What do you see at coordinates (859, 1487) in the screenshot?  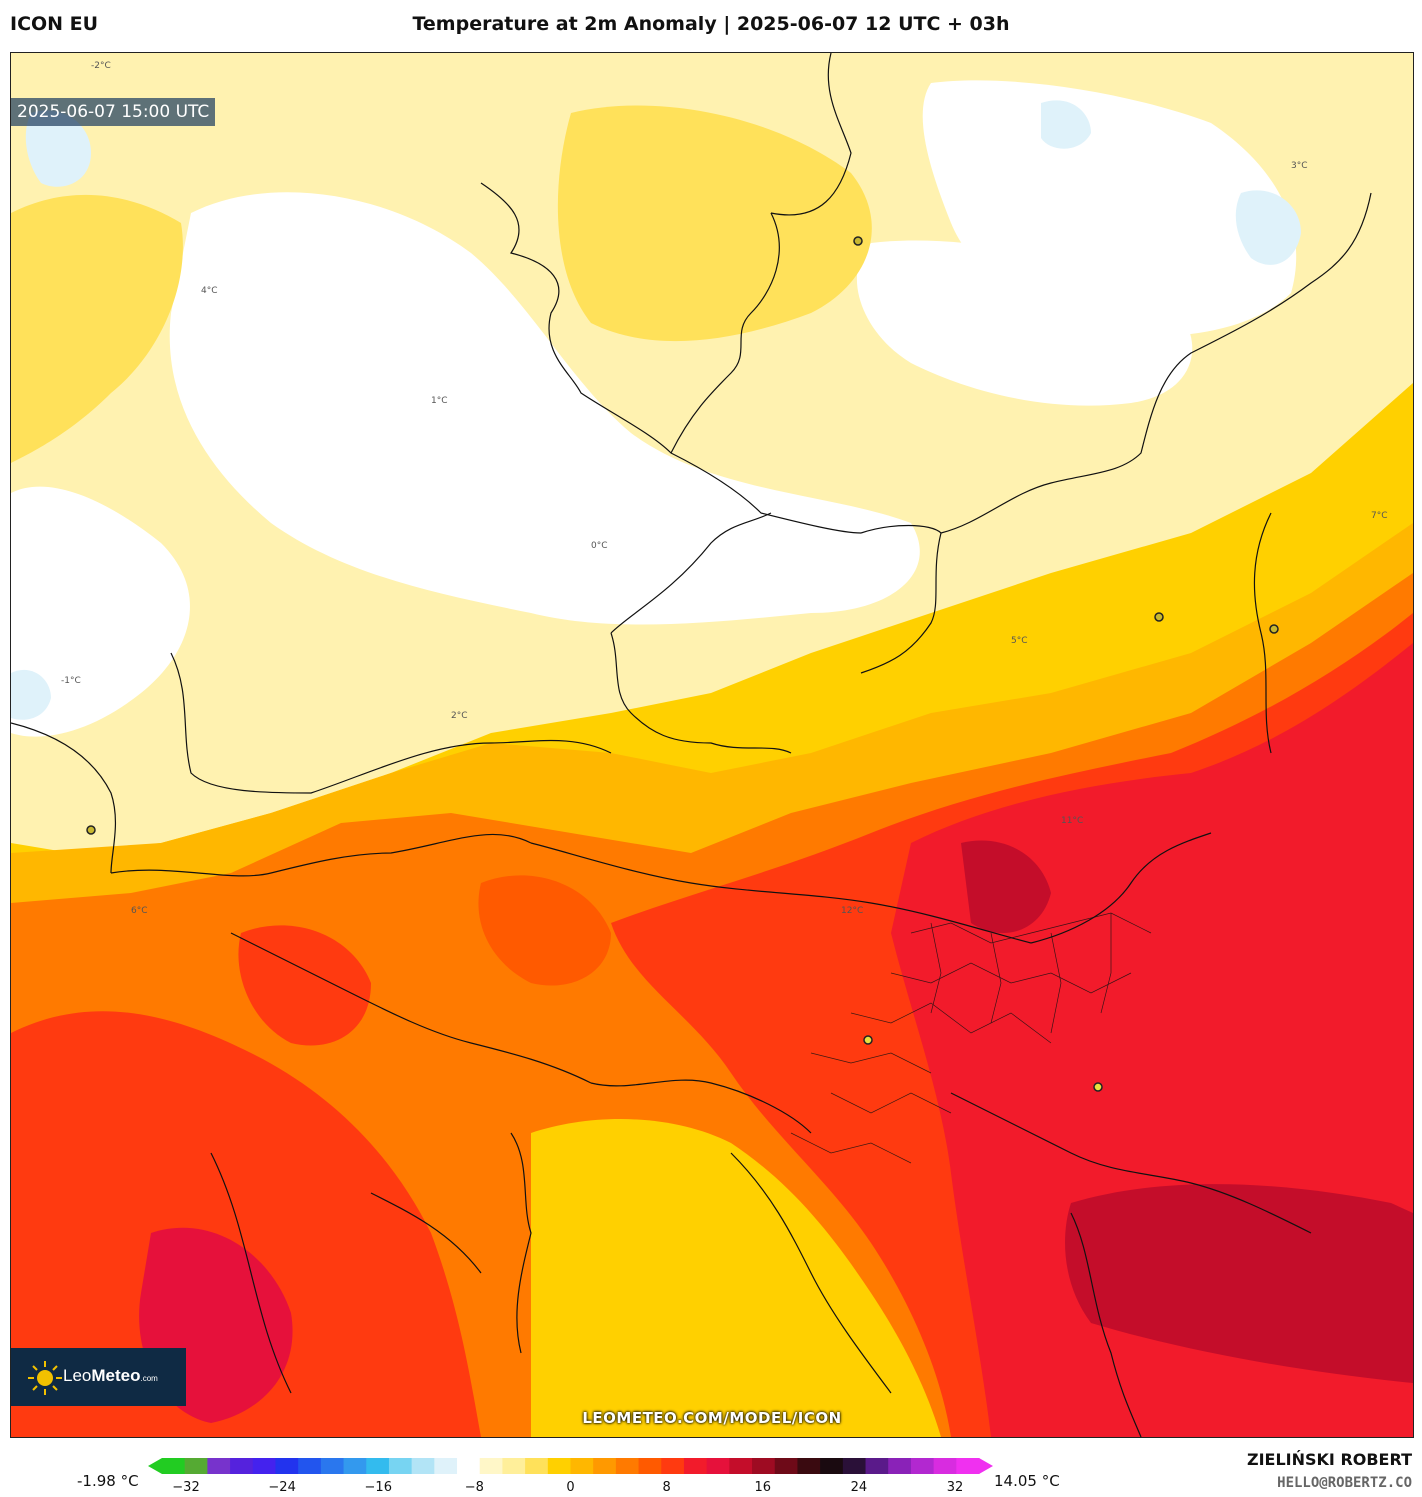 I see `color-bar-tick-label: 24` at bounding box center [859, 1487].